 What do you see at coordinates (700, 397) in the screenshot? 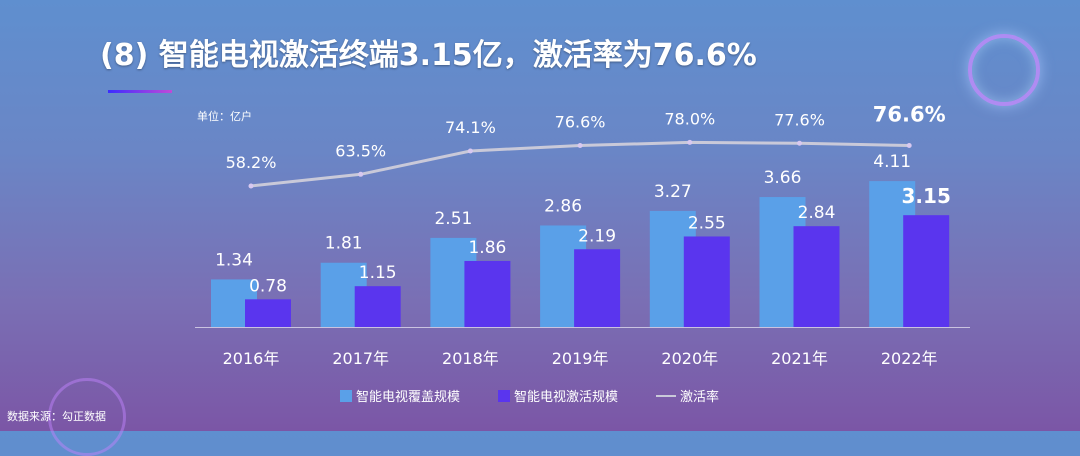
I see `legend-label-rate: 激活率` at bounding box center [700, 397].